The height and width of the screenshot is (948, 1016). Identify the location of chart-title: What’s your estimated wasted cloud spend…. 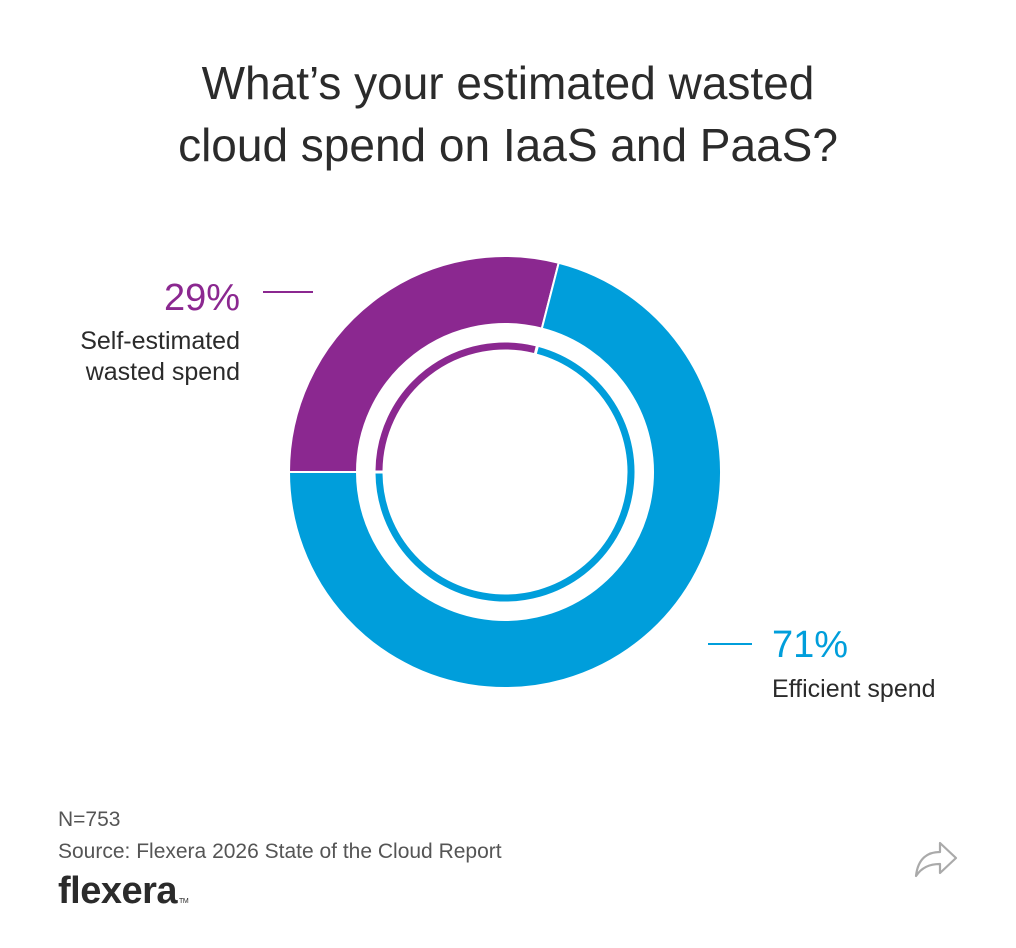
(508, 114).